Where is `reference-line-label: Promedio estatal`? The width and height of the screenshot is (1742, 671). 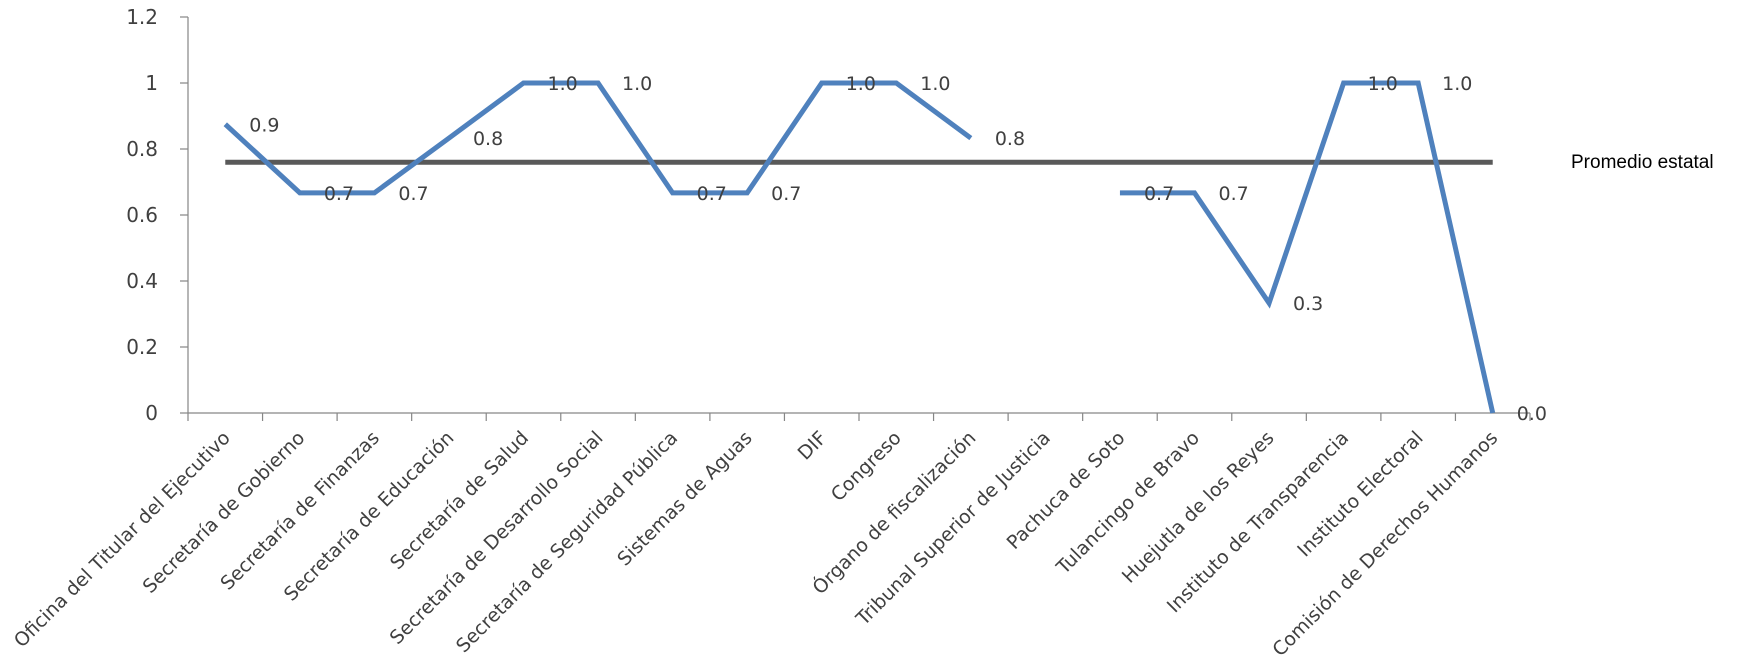 reference-line-label: Promedio estatal is located at coordinates (1642, 162).